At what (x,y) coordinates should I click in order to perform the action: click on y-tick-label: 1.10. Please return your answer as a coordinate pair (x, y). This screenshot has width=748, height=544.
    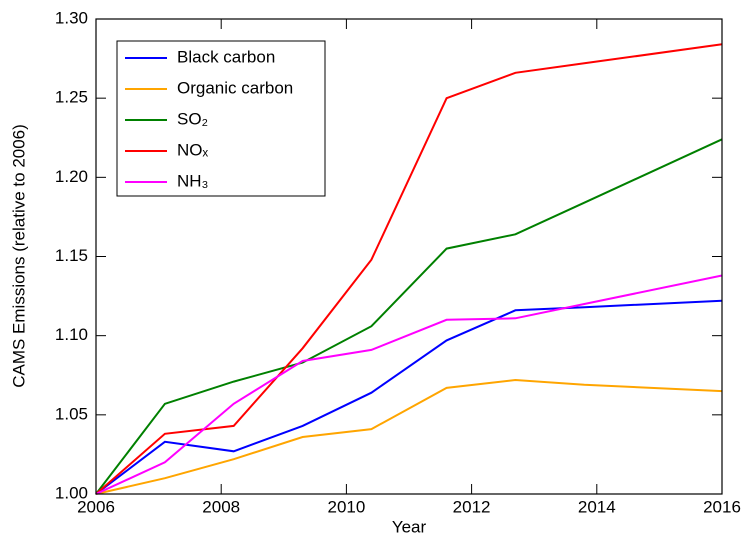
    Looking at the image, I should click on (71, 334).